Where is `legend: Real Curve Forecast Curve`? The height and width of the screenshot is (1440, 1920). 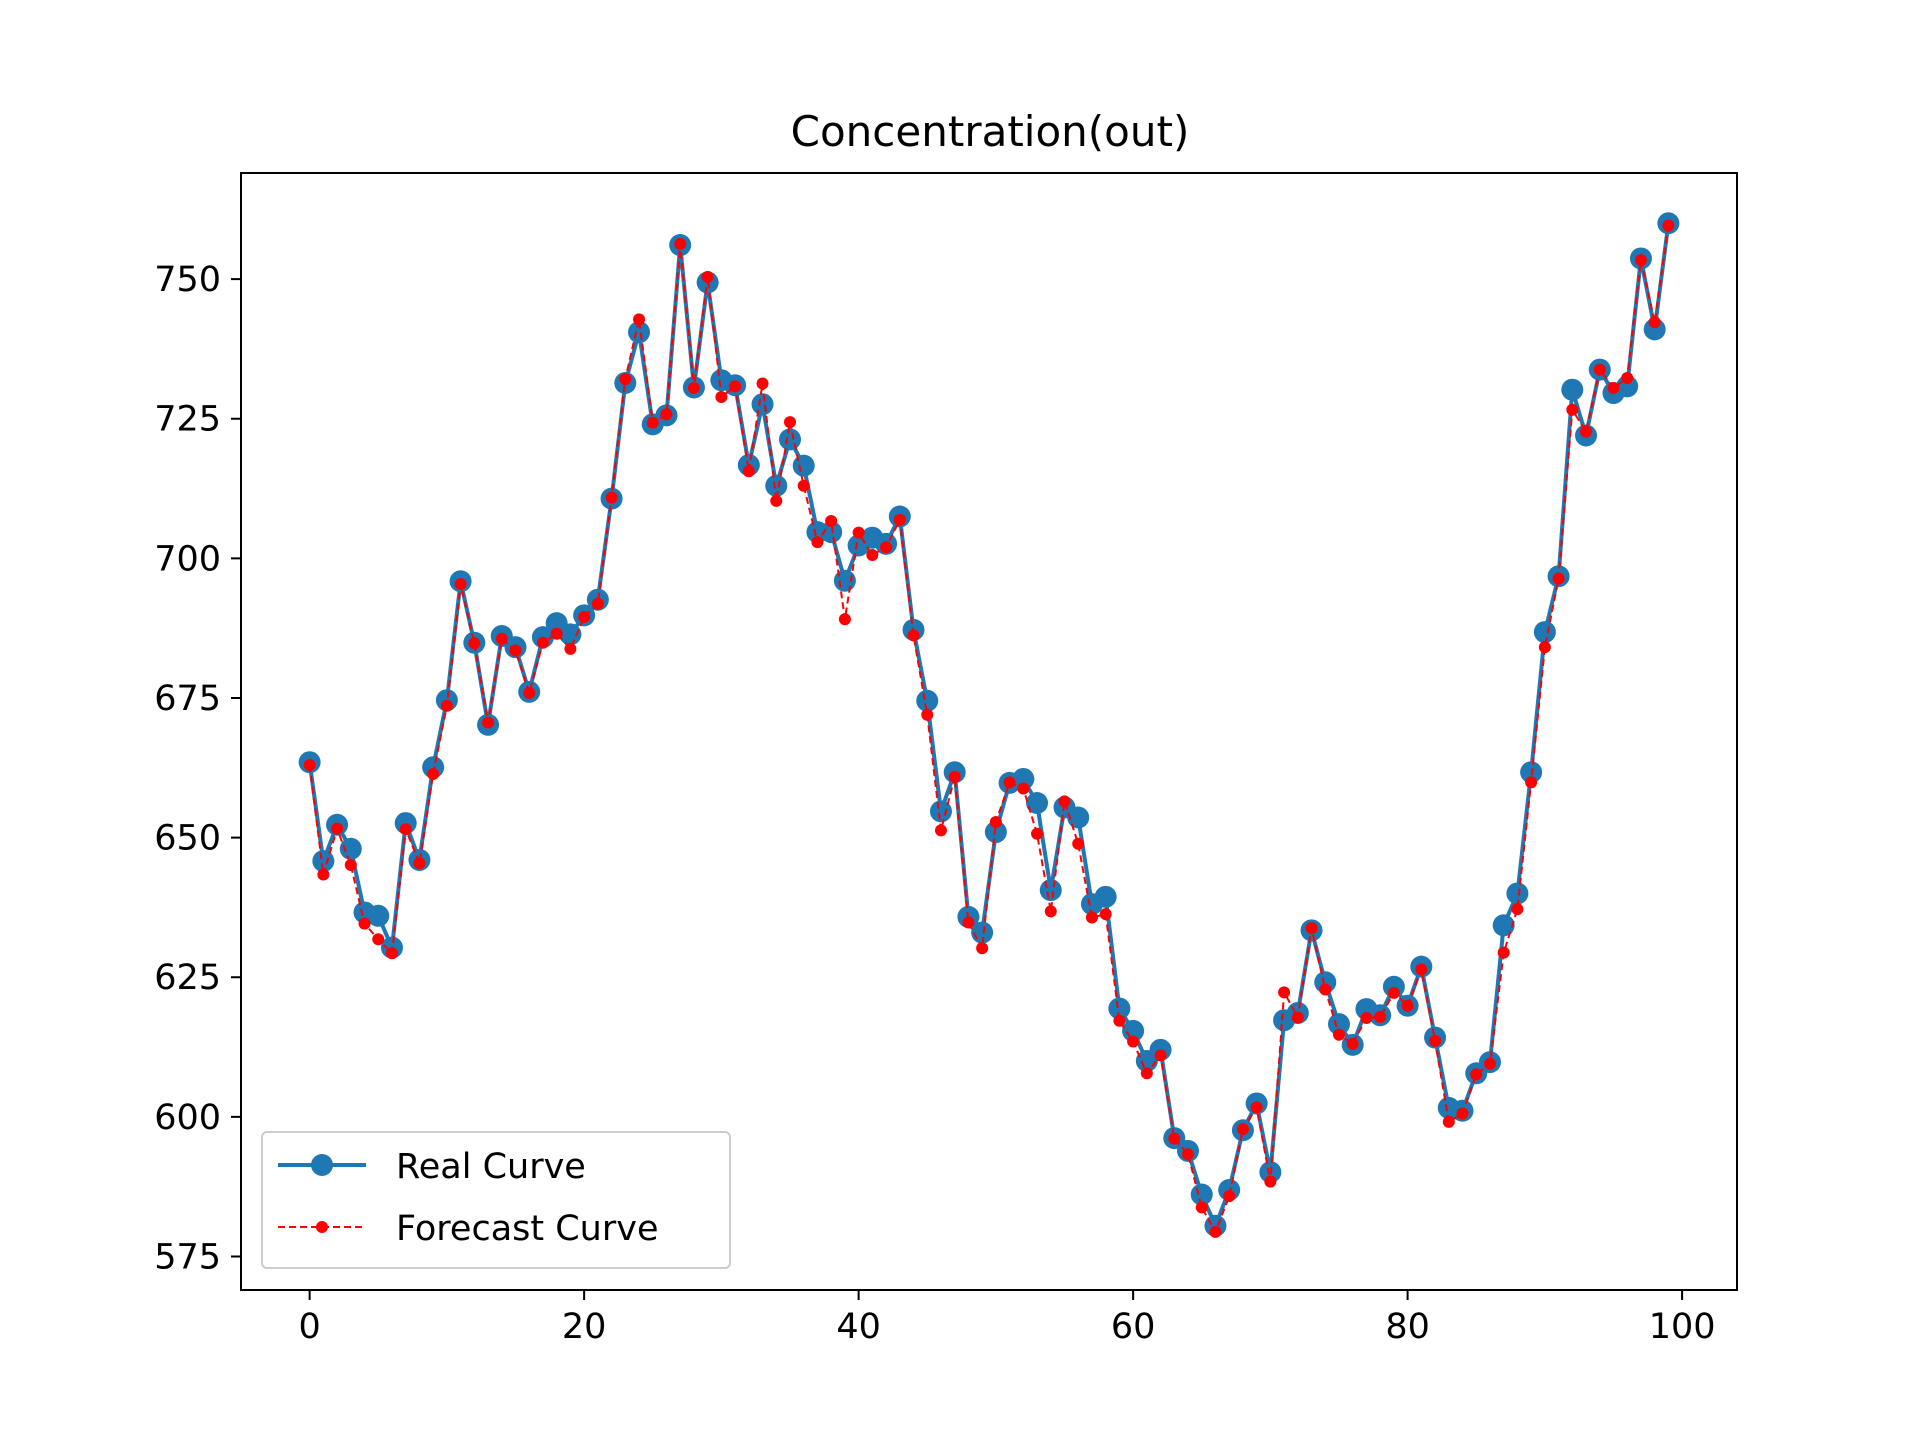
legend: Real Curve Forecast Curve is located at coordinates (496, 1200).